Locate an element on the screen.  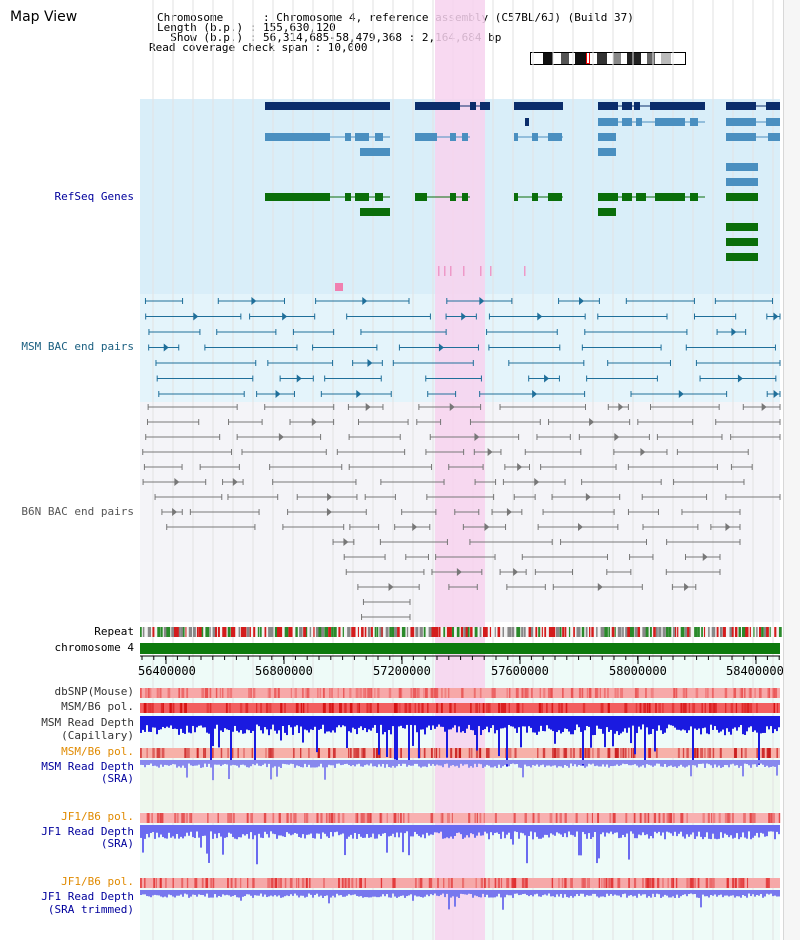
vertical-scrollbar is located at coordinates (791, 470).